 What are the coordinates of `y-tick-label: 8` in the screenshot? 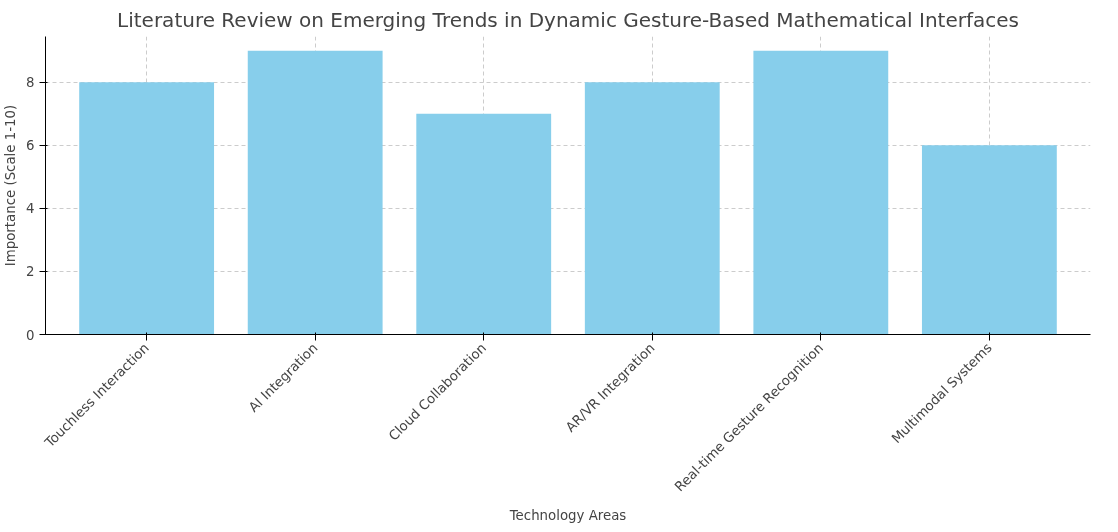 It's located at (30, 83).